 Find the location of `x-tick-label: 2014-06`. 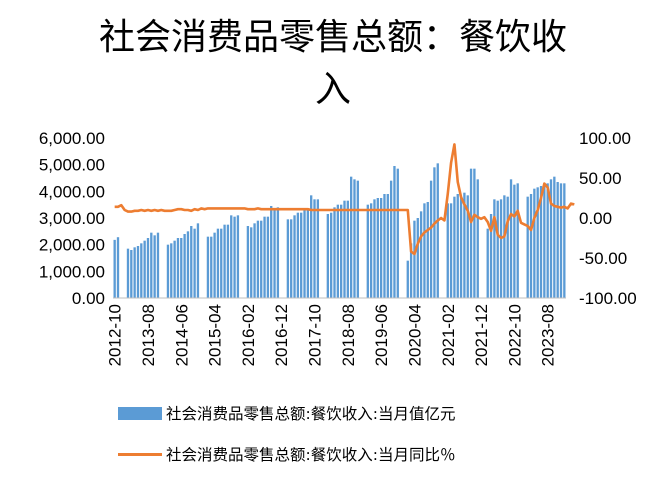

x-tick-label: 2014-06 is located at coordinates (181, 335).